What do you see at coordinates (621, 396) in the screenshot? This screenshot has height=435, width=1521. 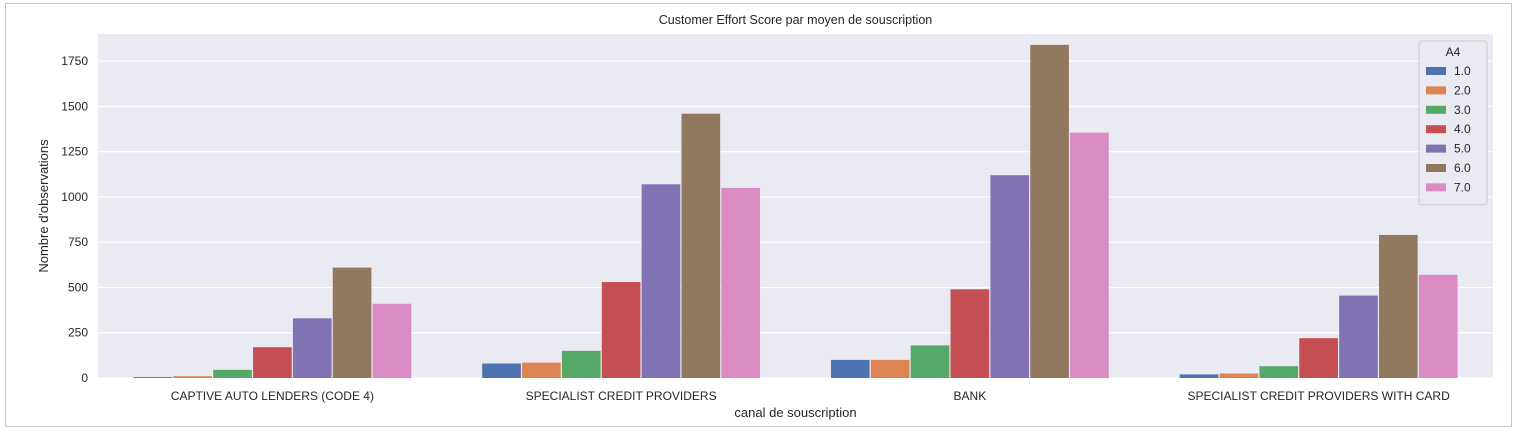 I see `x-tick-label: SPECIALIST CREDIT PROVIDERS` at bounding box center [621, 396].